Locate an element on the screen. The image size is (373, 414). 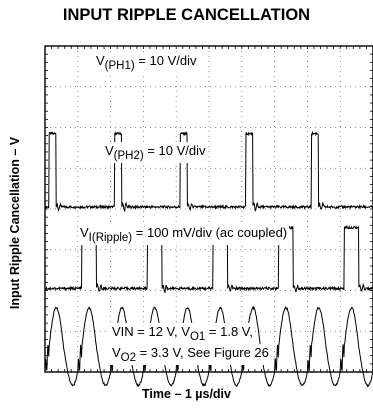
series-label-1: V(PH1) = 10 V/div is located at coordinates (146, 62).